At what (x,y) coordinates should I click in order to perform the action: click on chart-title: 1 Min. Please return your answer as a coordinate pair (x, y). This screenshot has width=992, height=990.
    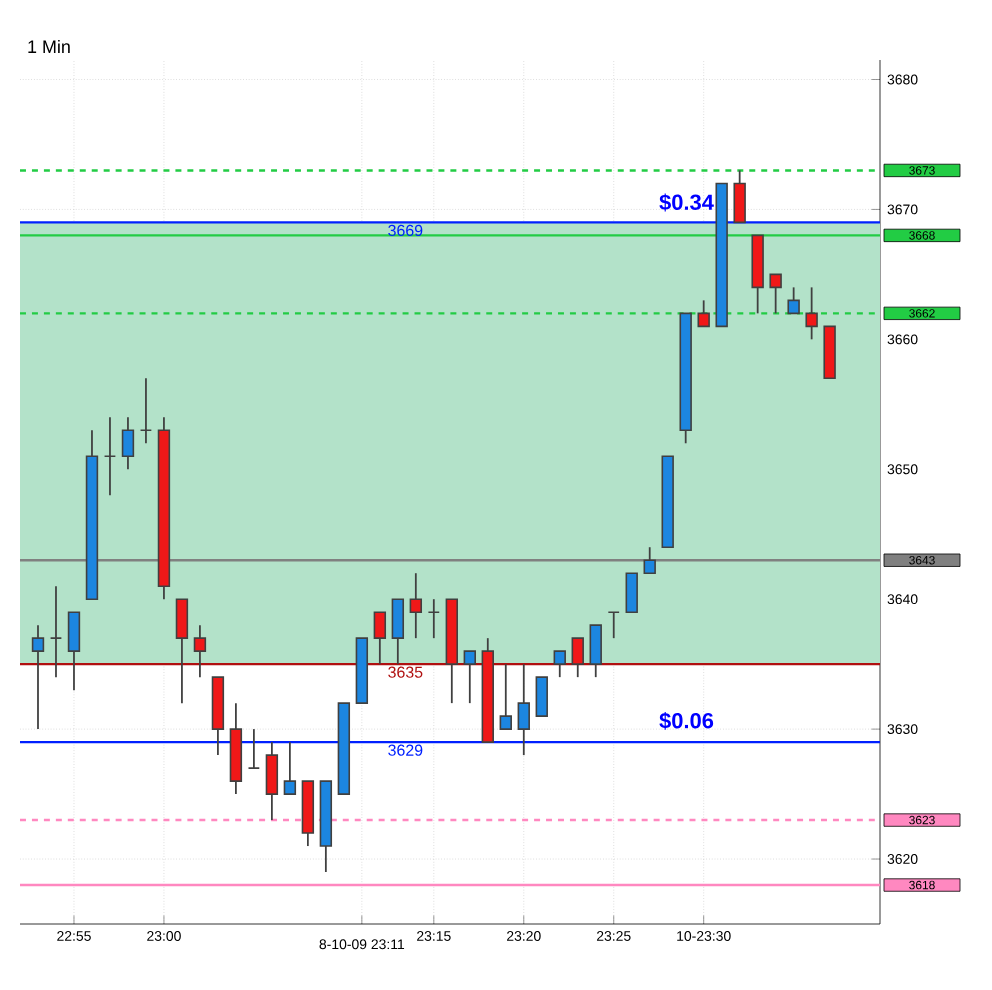
    Looking at the image, I should click on (49, 46).